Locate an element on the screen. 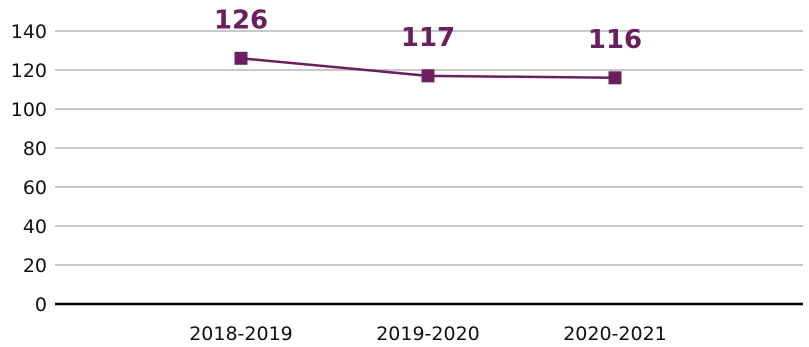 The image size is (809, 347). y-tick-label: 140 is located at coordinates (29, 32).